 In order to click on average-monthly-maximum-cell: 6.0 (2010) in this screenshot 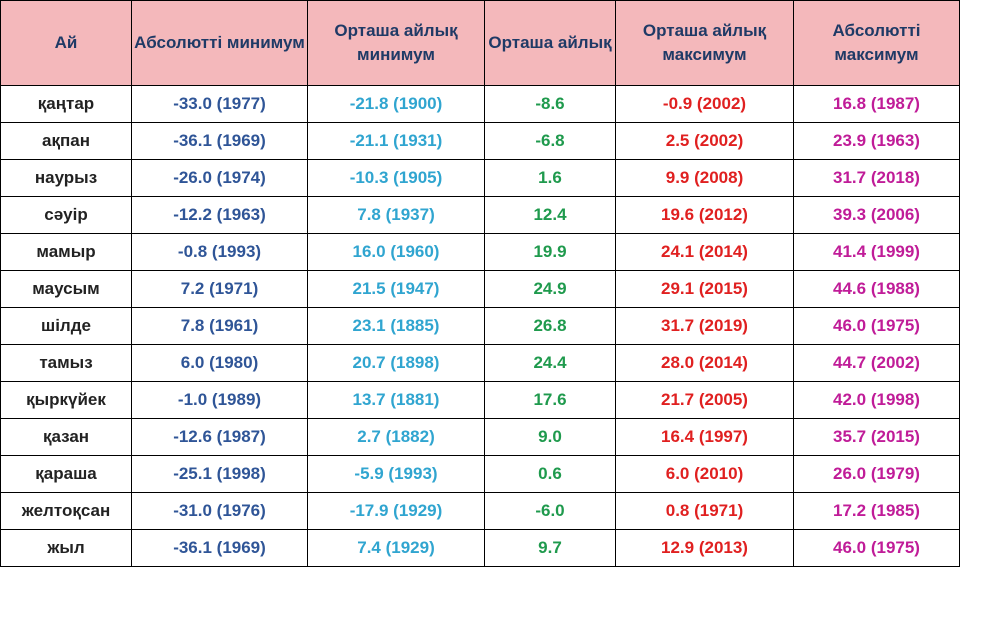, I will do `click(704, 474)`.